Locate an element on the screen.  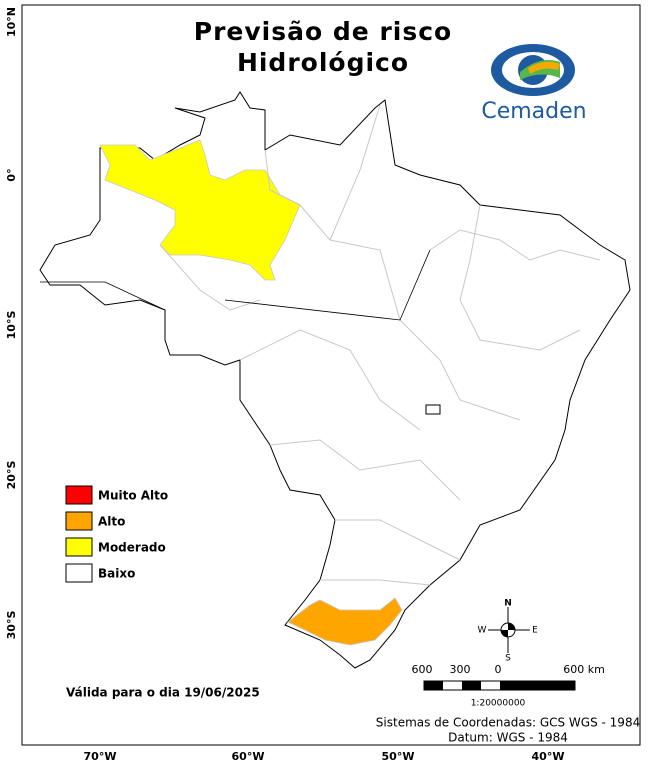
legend-label: Moderado is located at coordinates (132, 548).